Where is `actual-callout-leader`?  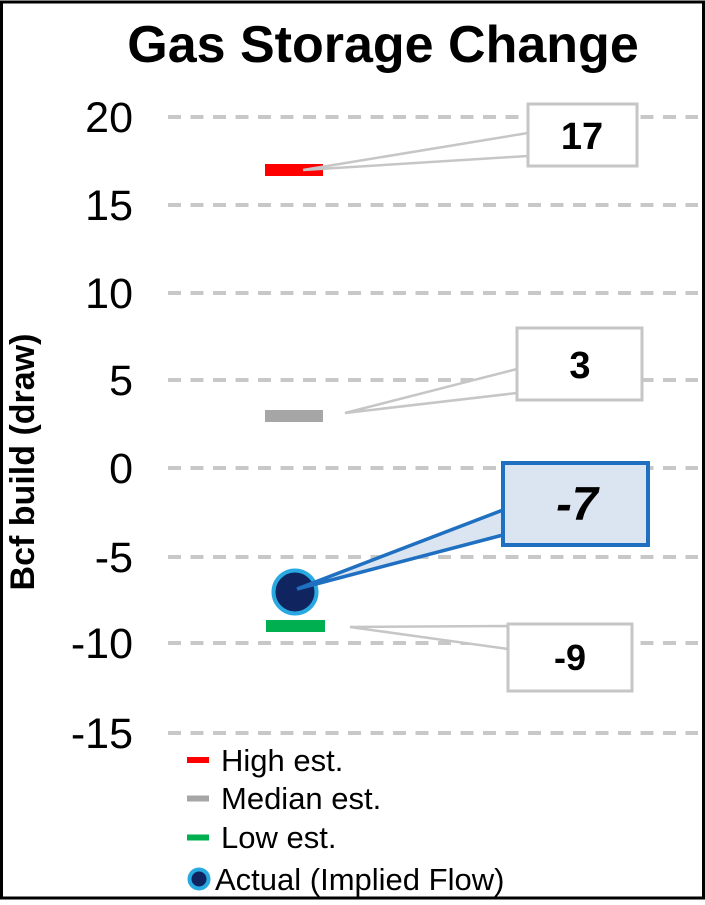 actual-callout-leader is located at coordinates (400, 549).